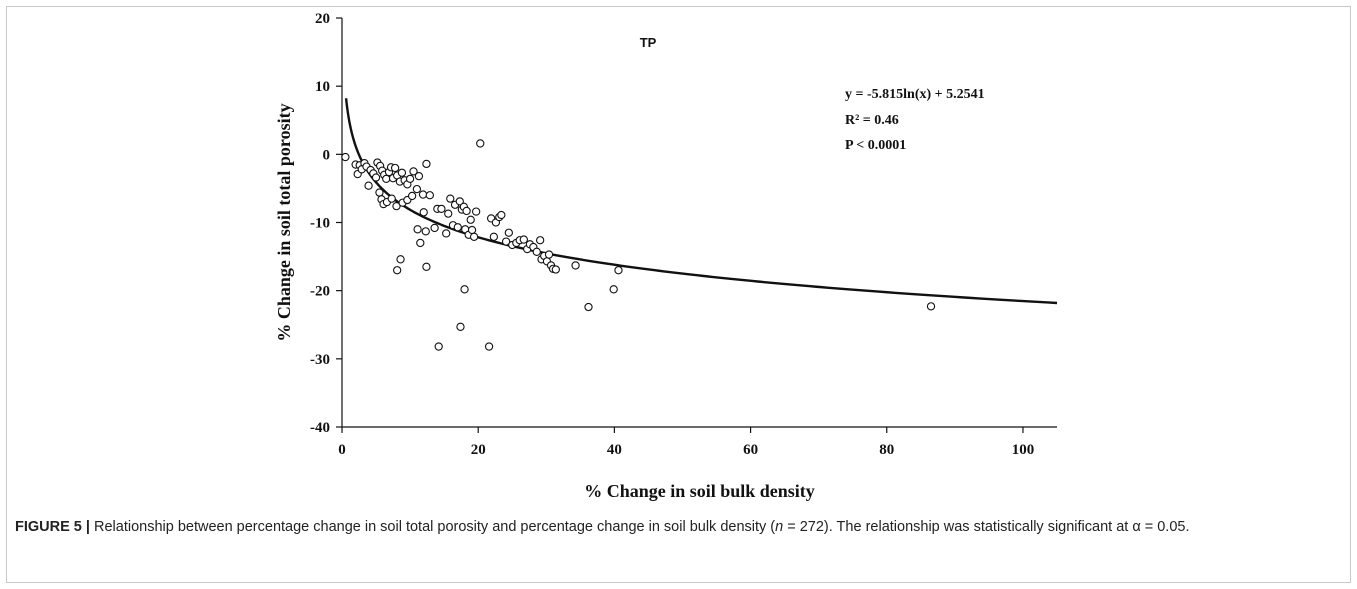  What do you see at coordinates (779, 527) in the screenshot?
I see `caption-n-symbol: n` at bounding box center [779, 527].